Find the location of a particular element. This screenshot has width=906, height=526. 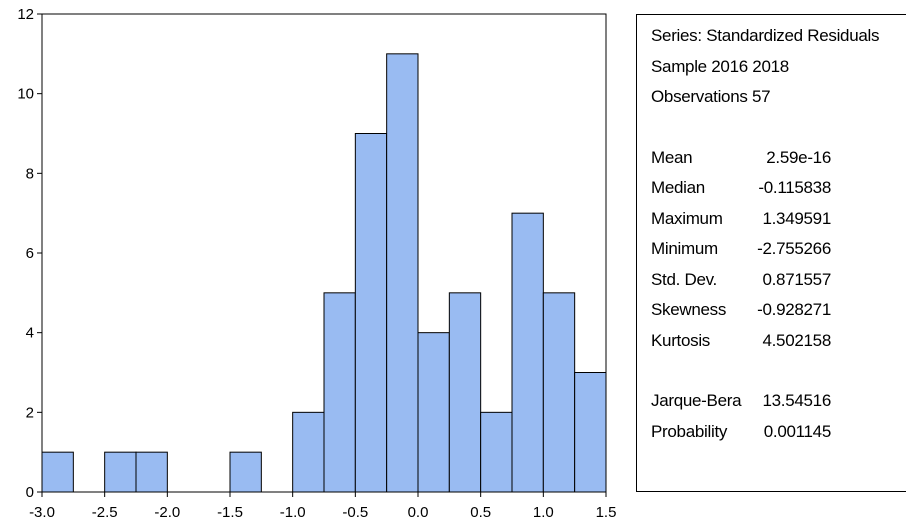

y-tick-label: 8 is located at coordinates (30, 173).